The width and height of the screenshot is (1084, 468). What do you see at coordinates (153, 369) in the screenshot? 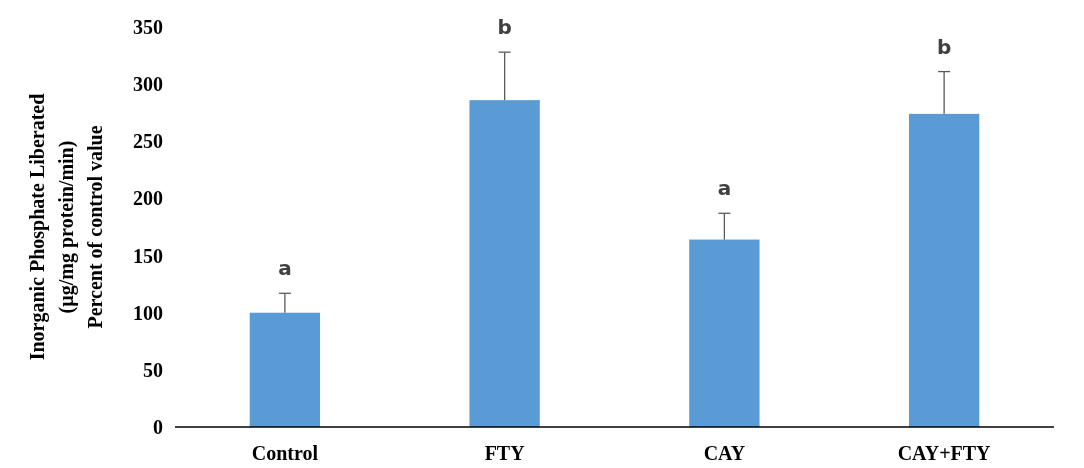
I see `y-tick-label: 50` at bounding box center [153, 369].